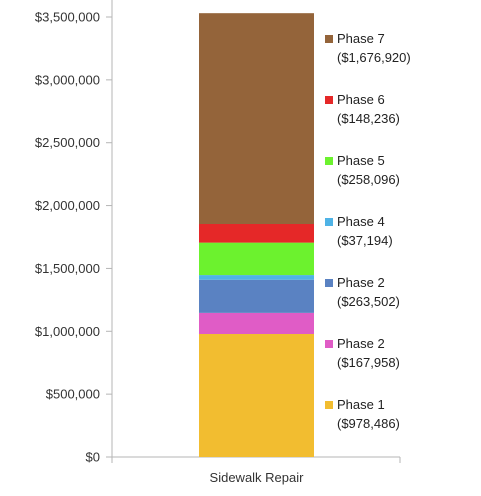 The width and height of the screenshot is (481, 496). What do you see at coordinates (374, 57) in the screenshot?
I see `legend-series-value: ($1,676,920)` at bounding box center [374, 57].